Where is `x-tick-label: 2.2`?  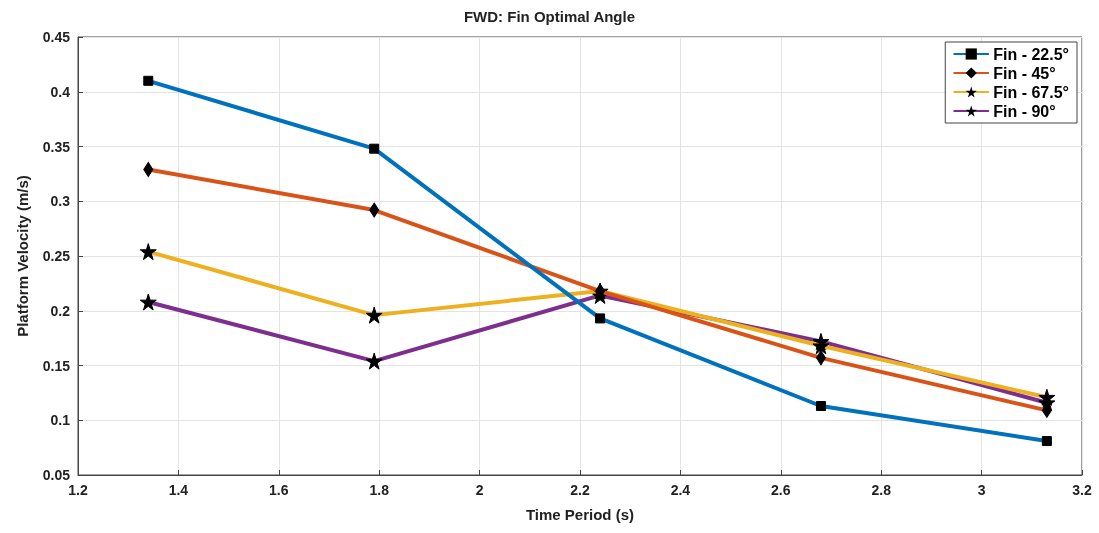 x-tick-label: 2.2 is located at coordinates (580, 490).